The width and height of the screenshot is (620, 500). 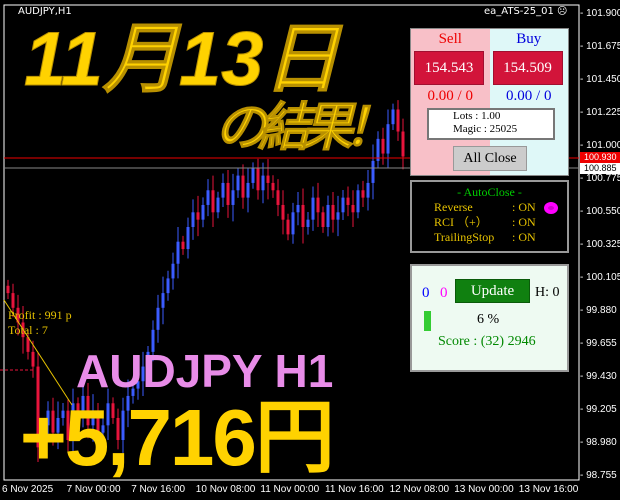 What do you see at coordinates (225, 489) in the screenshot?
I see `time-tick: 10 Nov 08:00` at bounding box center [225, 489].